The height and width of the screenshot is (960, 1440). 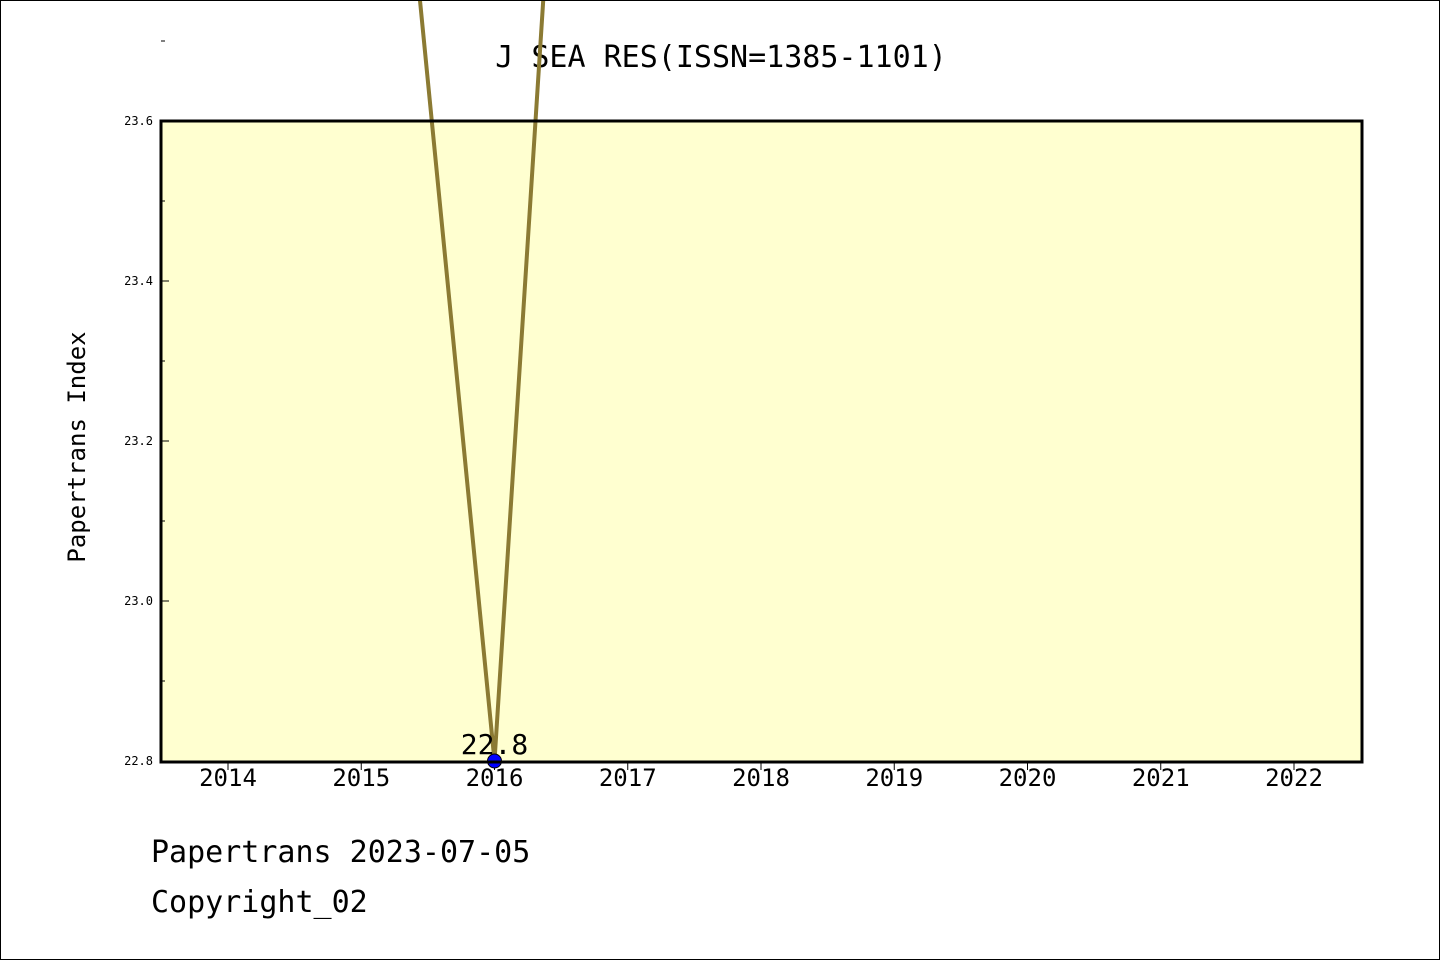 I want to click on chart-title: J SEA RES(ISSN=1385-1101), so click(x=721, y=57).